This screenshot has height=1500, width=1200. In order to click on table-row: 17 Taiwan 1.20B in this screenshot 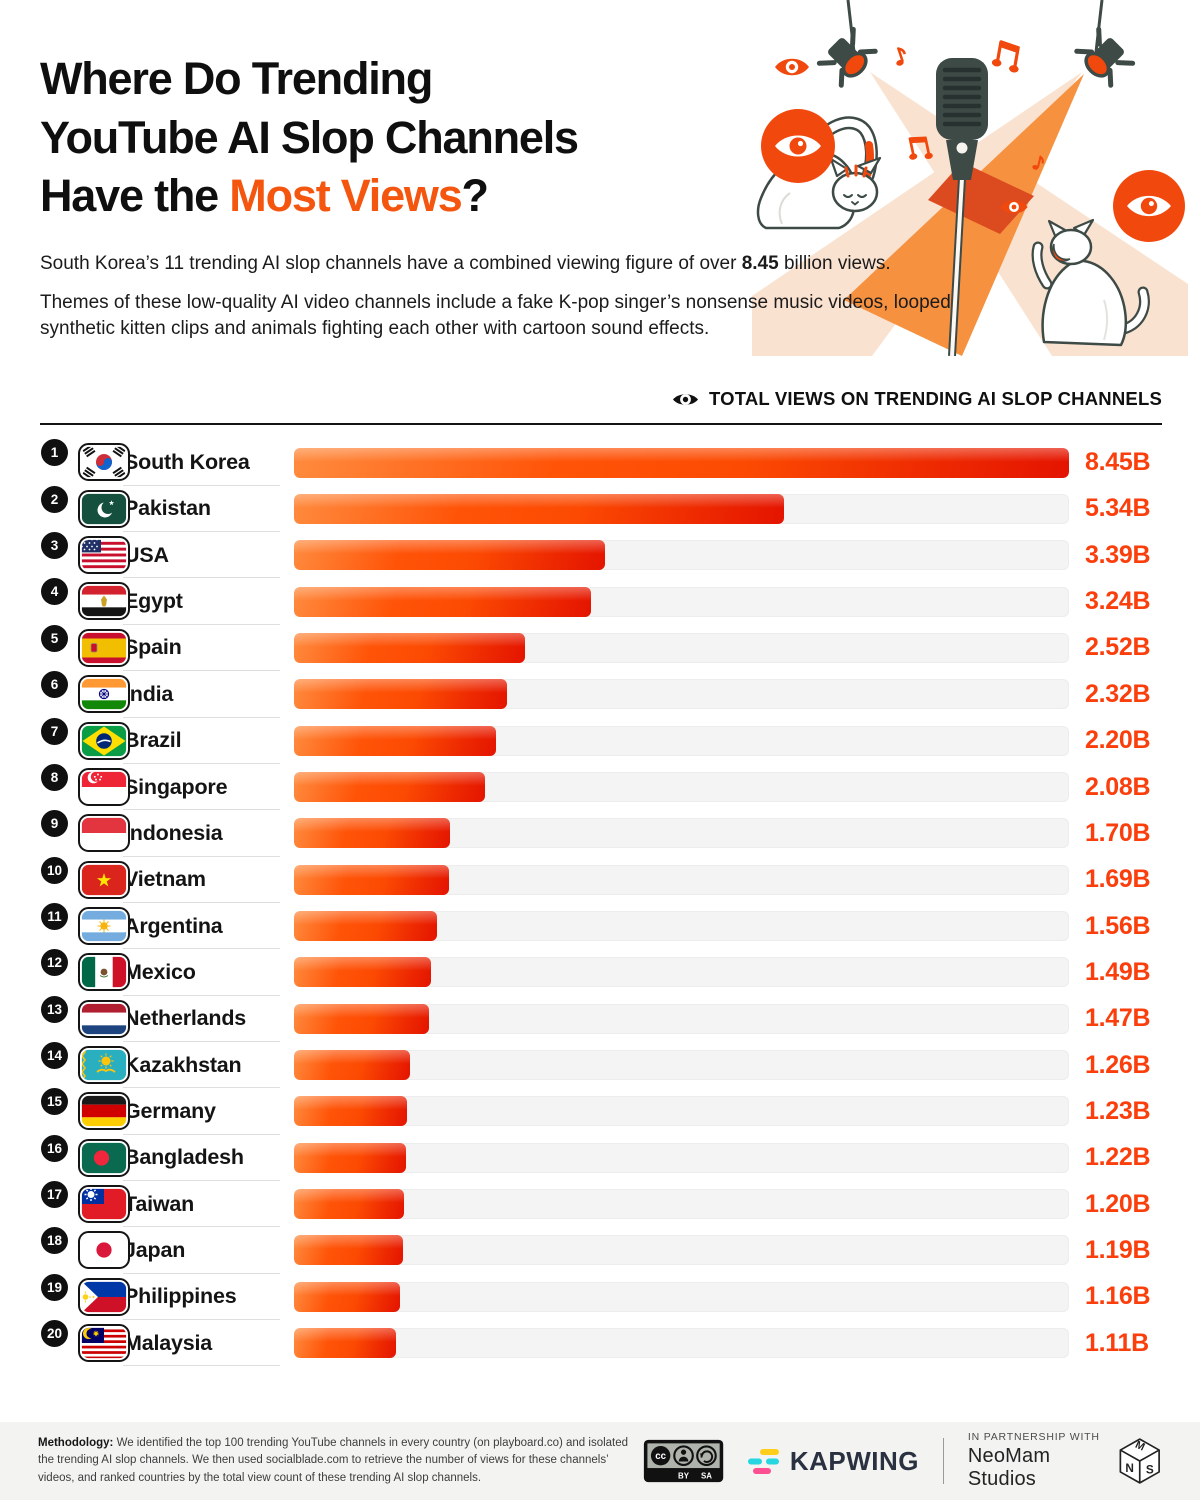, I will do `click(600, 1204)`.